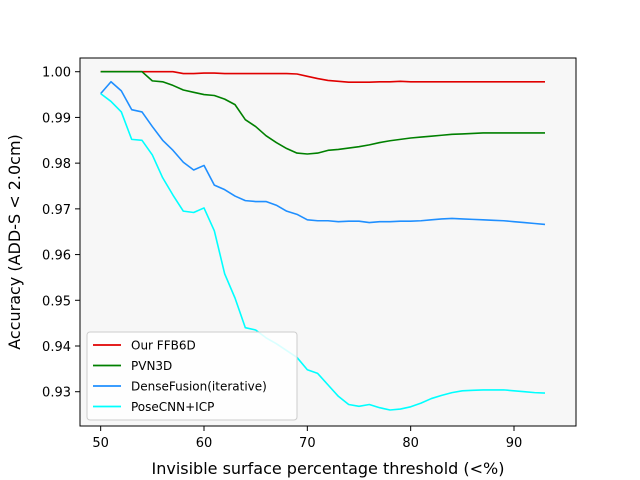 The width and height of the screenshot is (640, 480). Describe the element at coordinates (163, 346) in the screenshot. I see `legend-entry: Our FFB6D` at that location.